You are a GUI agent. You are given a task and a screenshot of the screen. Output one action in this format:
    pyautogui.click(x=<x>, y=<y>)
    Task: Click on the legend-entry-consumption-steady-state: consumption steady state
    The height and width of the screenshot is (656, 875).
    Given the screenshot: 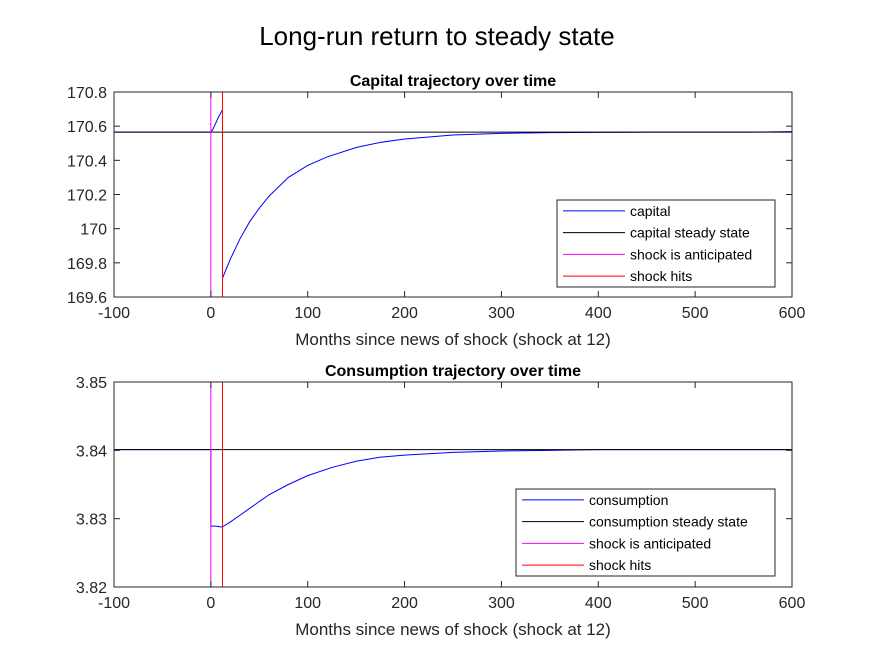 What is the action you would take?
    pyautogui.click(x=668, y=522)
    